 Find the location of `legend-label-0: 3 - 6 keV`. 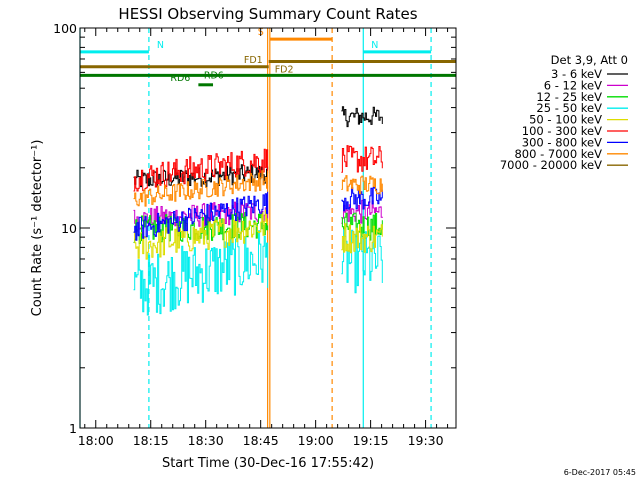

legend-label-0: 3 - 6 keV is located at coordinates (576, 74).